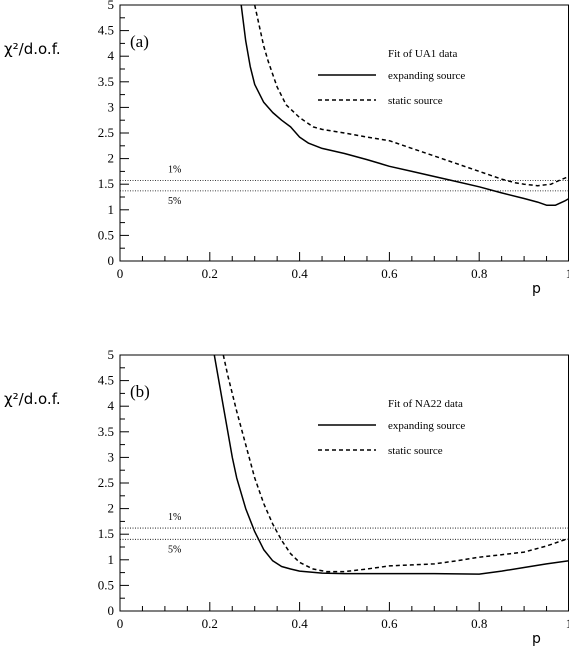  Describe the element at coordinates (139, 41) in the screenshot. I see `panel-label: (a)` at that location.